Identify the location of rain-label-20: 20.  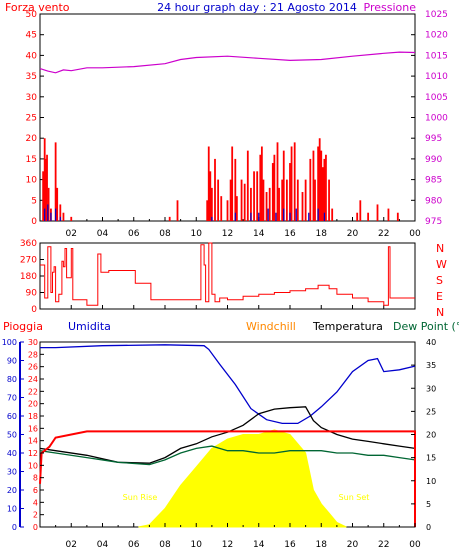
(33, 404).